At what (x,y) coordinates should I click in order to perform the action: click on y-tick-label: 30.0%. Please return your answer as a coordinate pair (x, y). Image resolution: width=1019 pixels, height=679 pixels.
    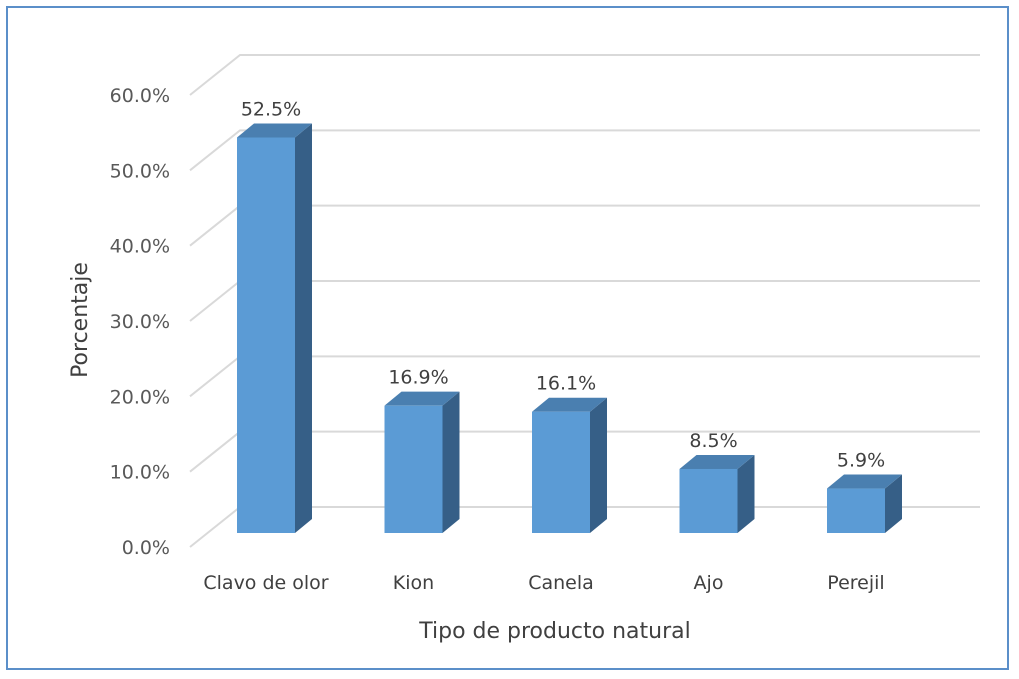
    Looking at the image, I should click on (140, 322).